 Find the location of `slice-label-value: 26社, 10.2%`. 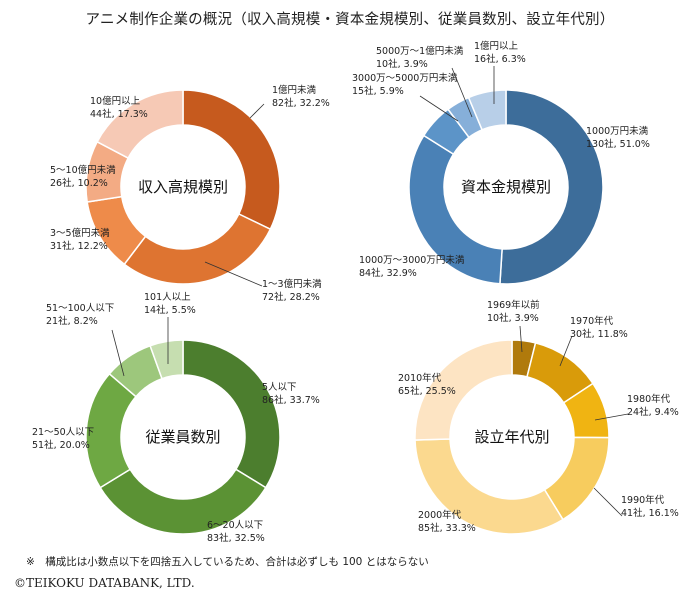

slice-label-value: 26社, 10.2% is located at coordinates (79, 183).